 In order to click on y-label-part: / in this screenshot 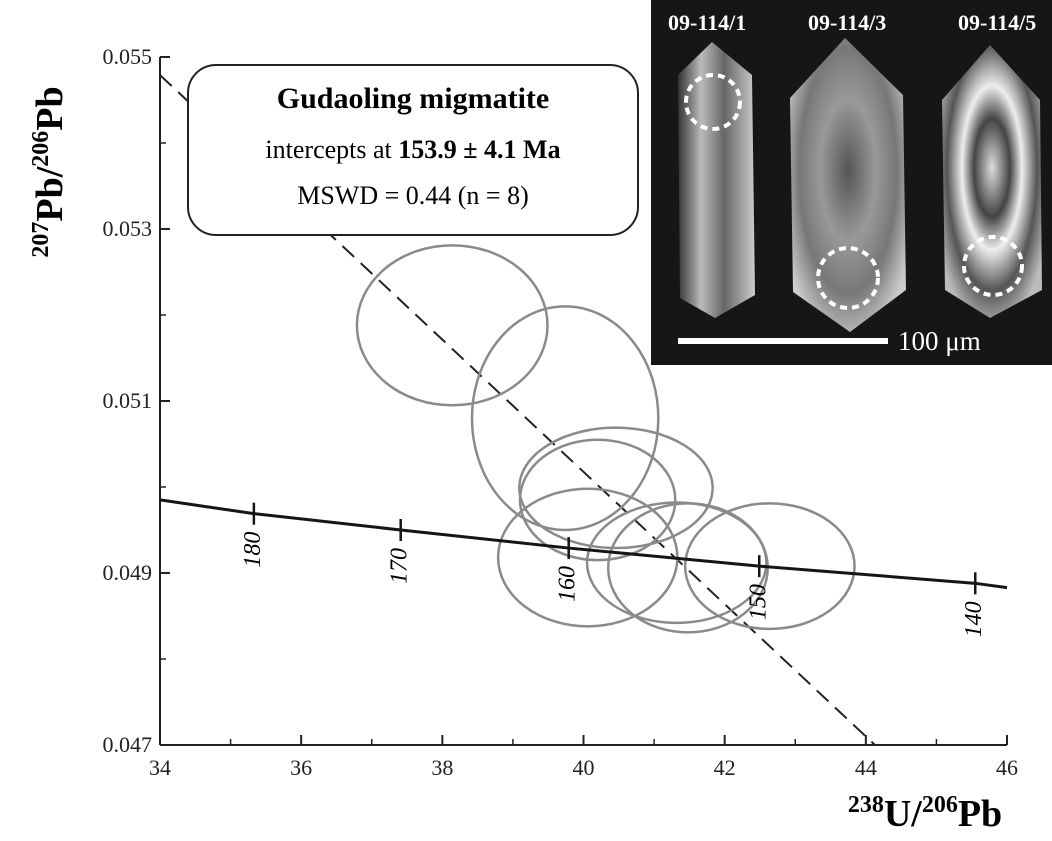, I will do `click(50, 172)`.